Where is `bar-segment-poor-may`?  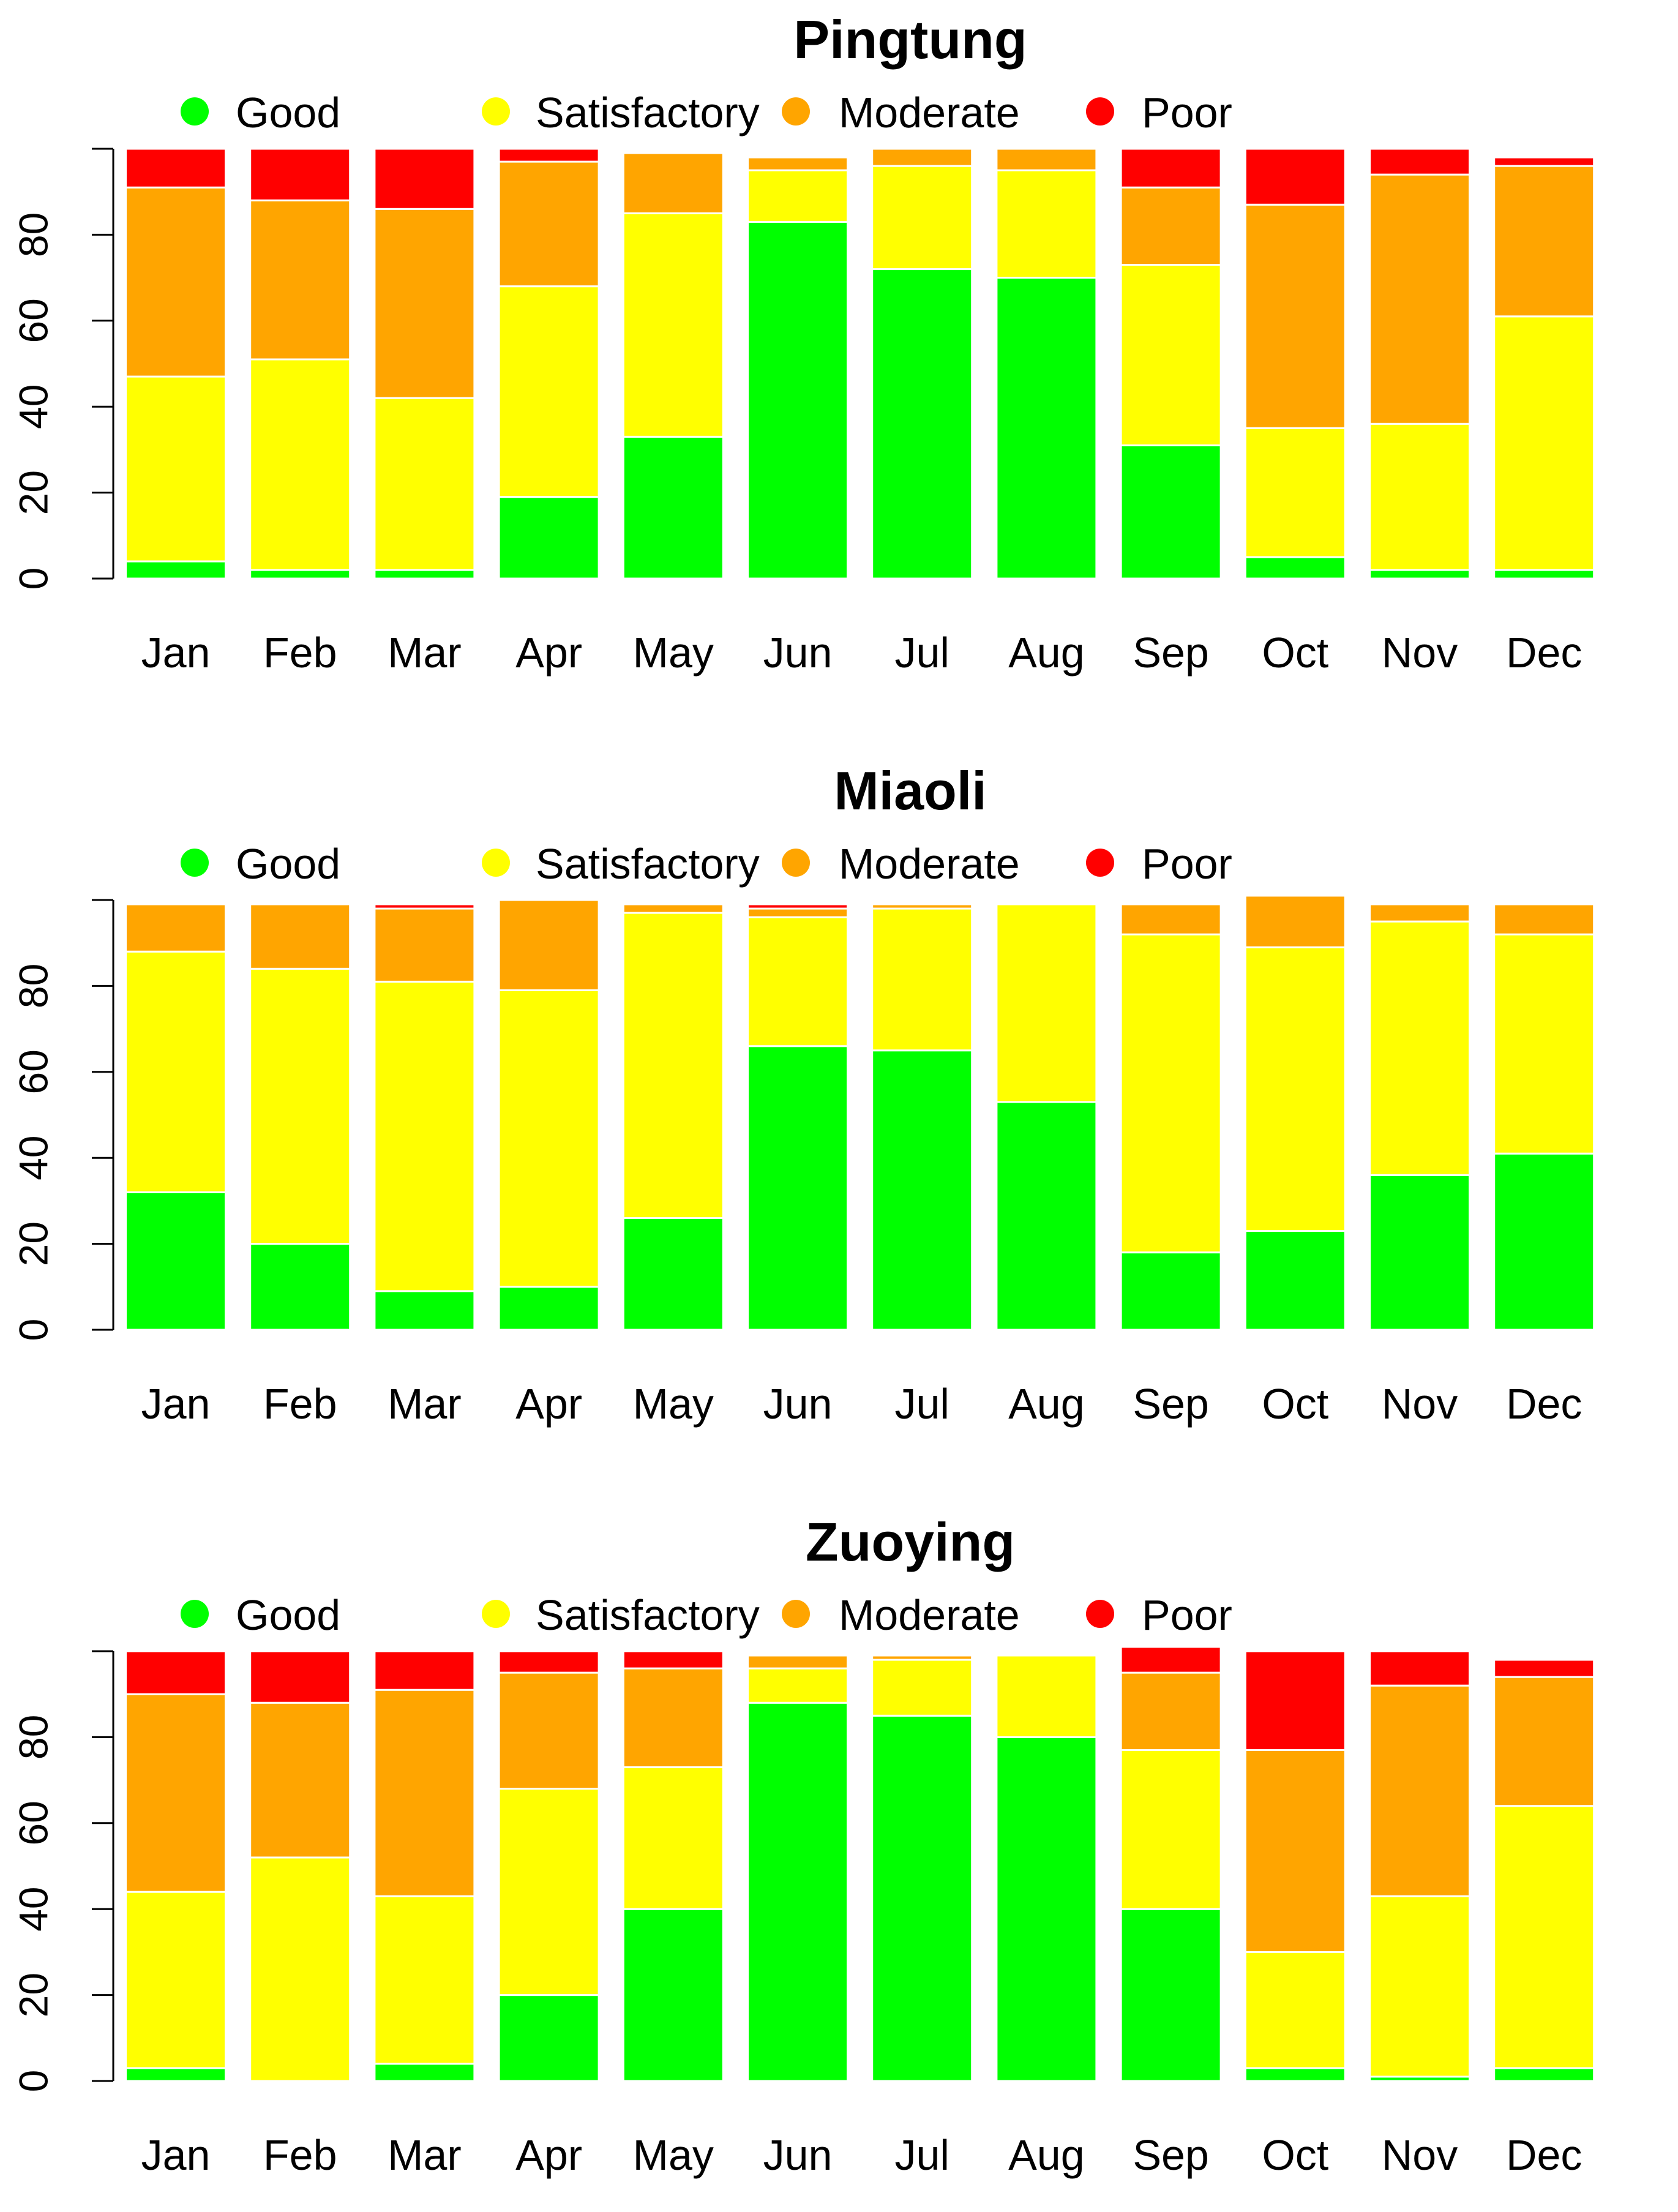 bar-segment-poor-may is located at coordinates (673, 1660).